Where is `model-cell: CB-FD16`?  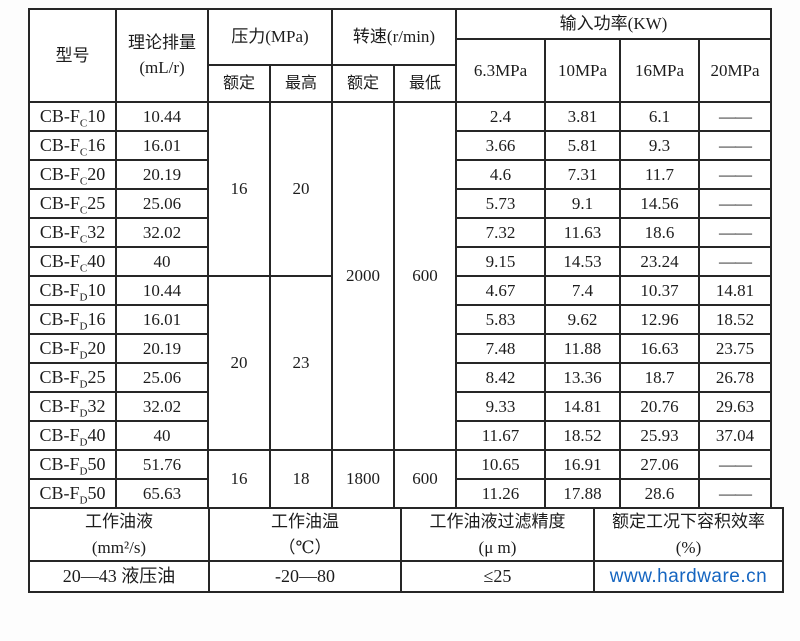 model-cell: CB-FD16 is located at coordinates (72, 319).